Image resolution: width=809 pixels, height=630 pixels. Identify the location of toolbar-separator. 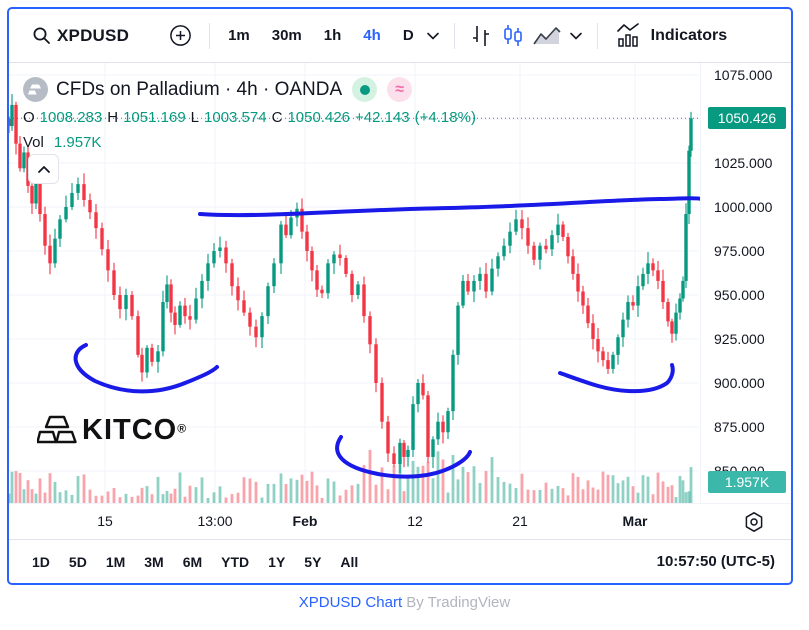
(454, 35).